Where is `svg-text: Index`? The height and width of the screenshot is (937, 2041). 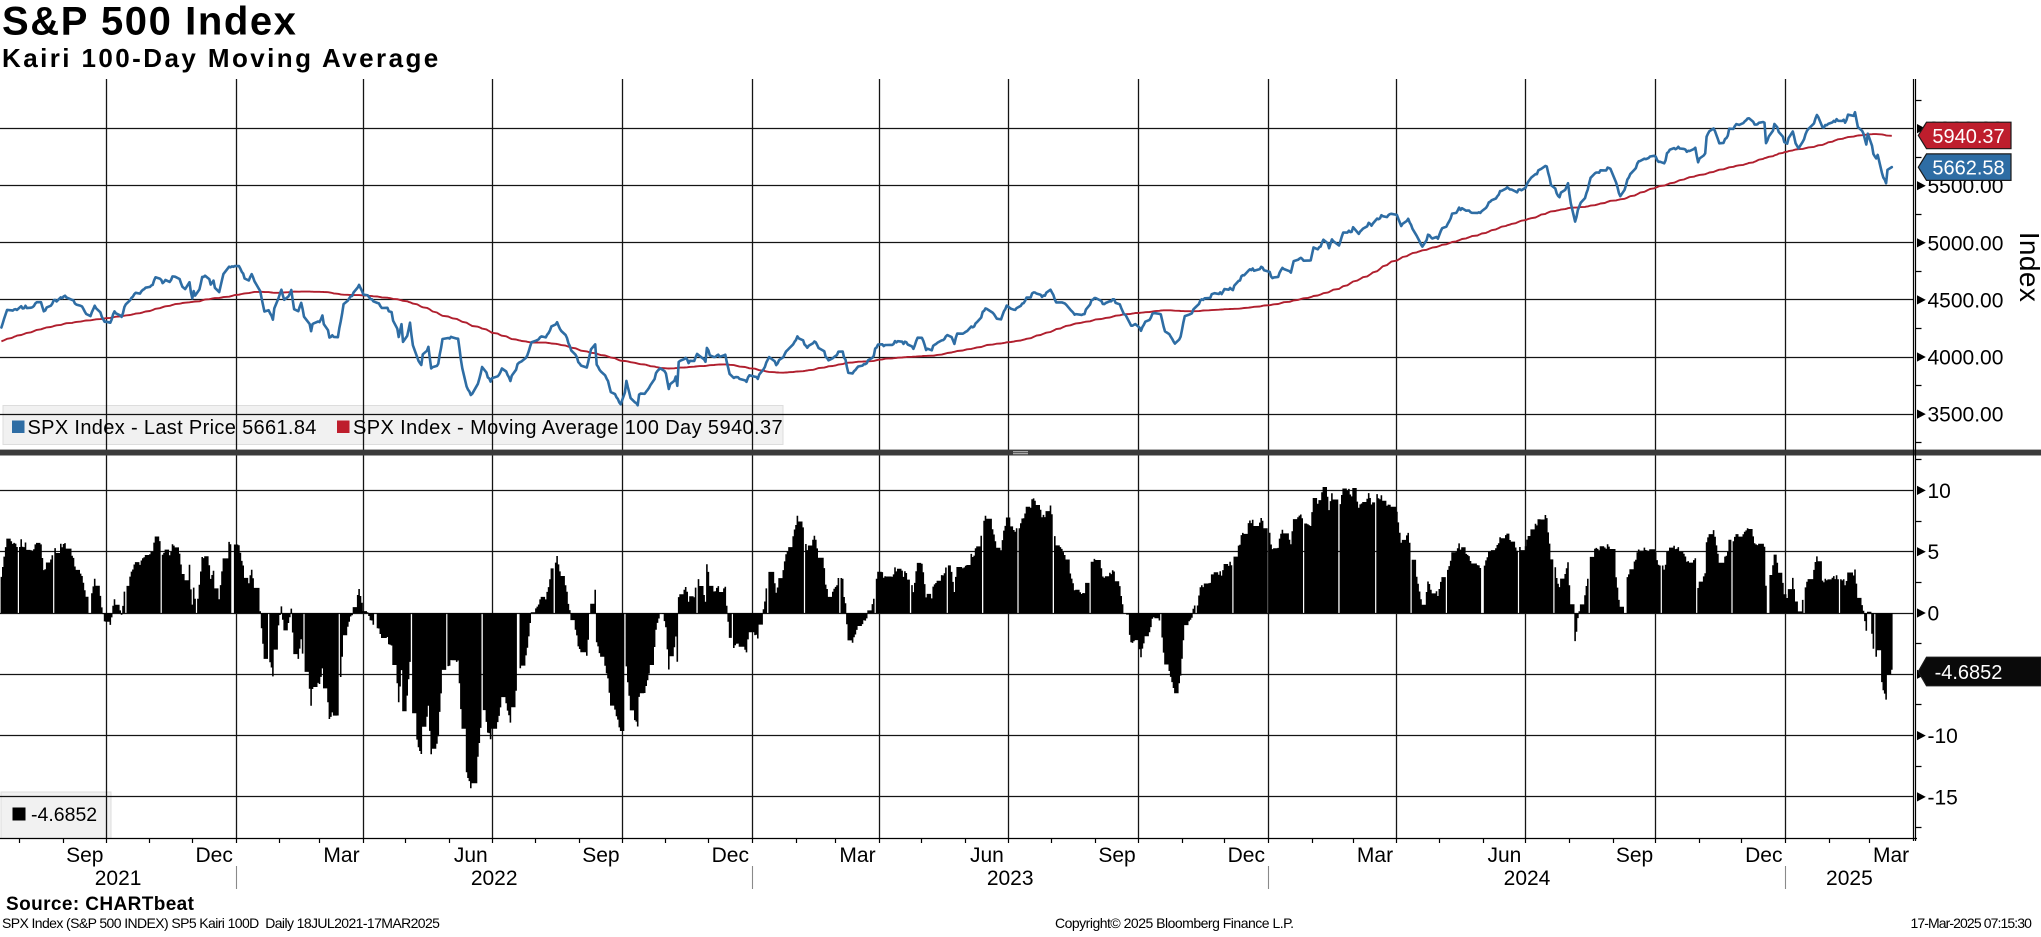
svg-text: Index is located at coordinates (2027, 267).